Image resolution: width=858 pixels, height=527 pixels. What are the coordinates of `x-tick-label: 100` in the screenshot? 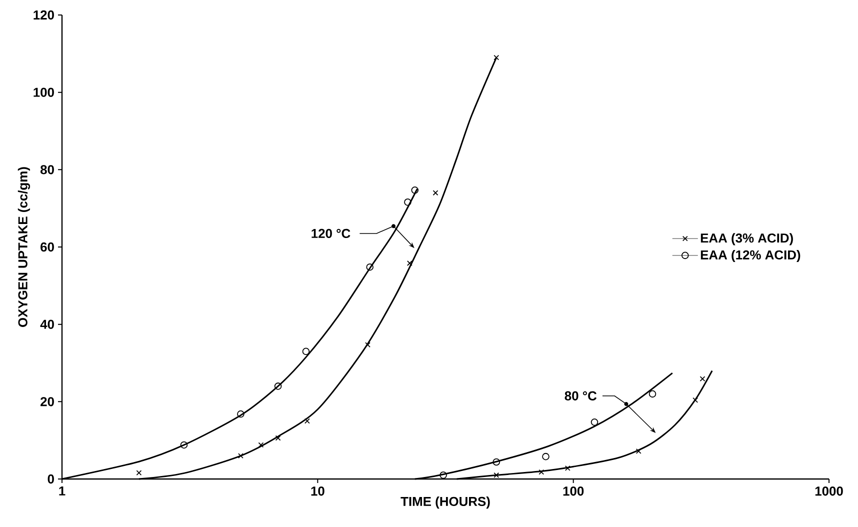 It's located at (573, 491).